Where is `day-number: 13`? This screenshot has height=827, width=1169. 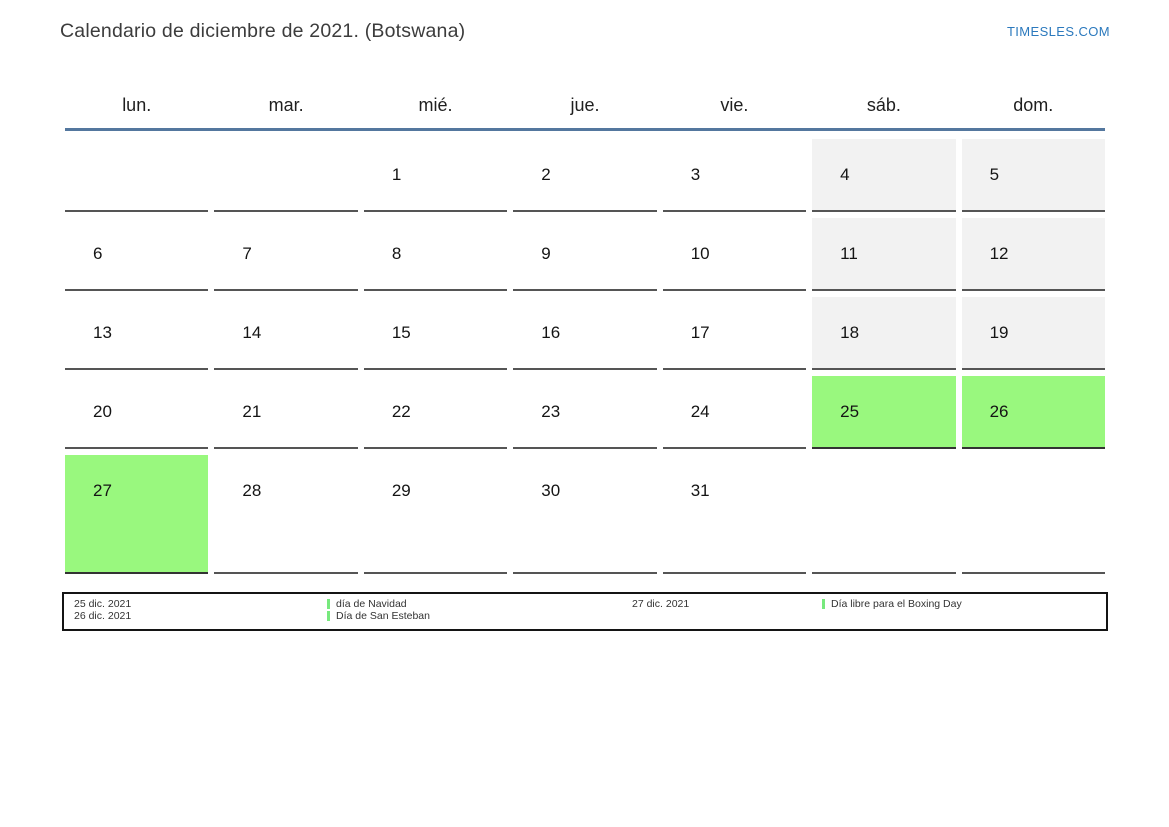
day-number: 13 is located at coordinates (102, 332).